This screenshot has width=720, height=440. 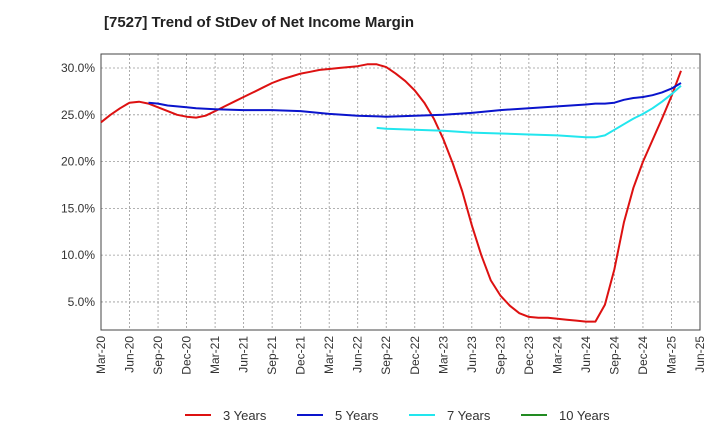 I want to click on x-tick-label: Jun-22, so click(x=358, y=354).